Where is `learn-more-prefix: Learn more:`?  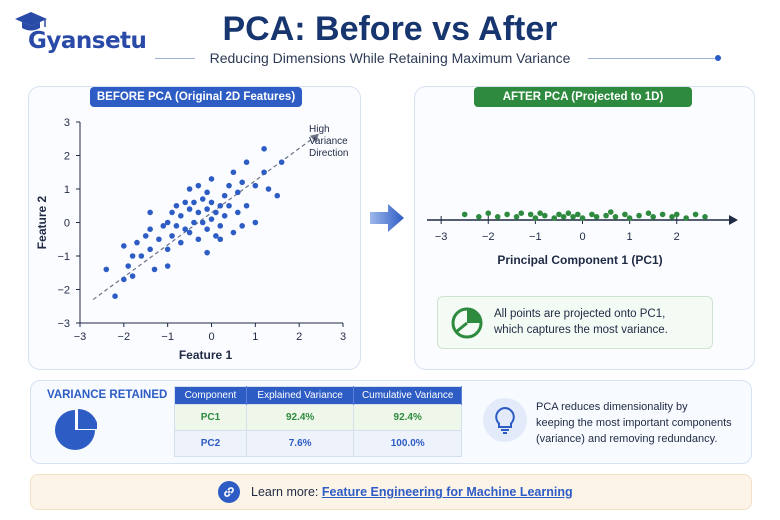 learn-more-prefix: Learn more: is located at coordinates (285, 492).